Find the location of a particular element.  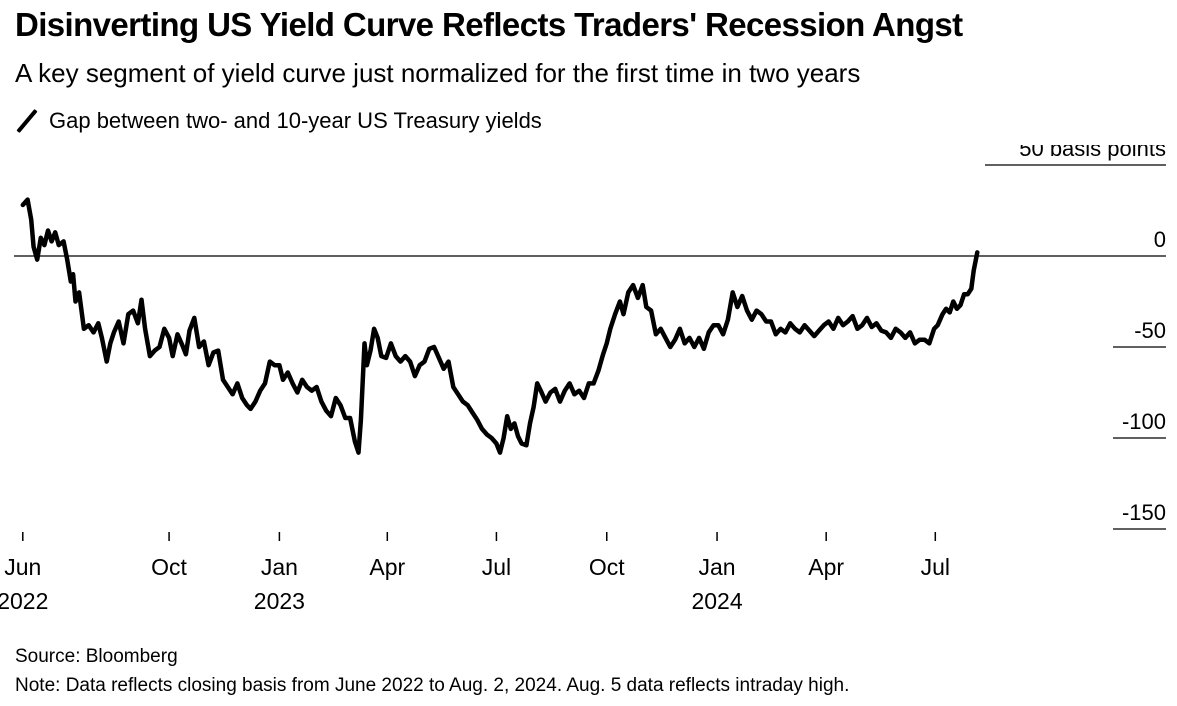

y-tick-label: 0 is located at coordinates (1160, 239).